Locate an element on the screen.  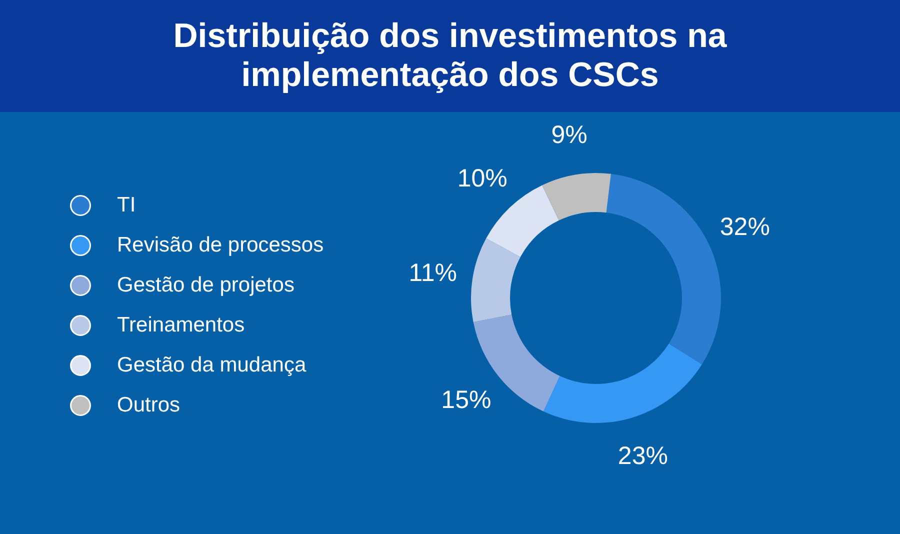
legend-label: Outros is located at coordinates (148, 405).